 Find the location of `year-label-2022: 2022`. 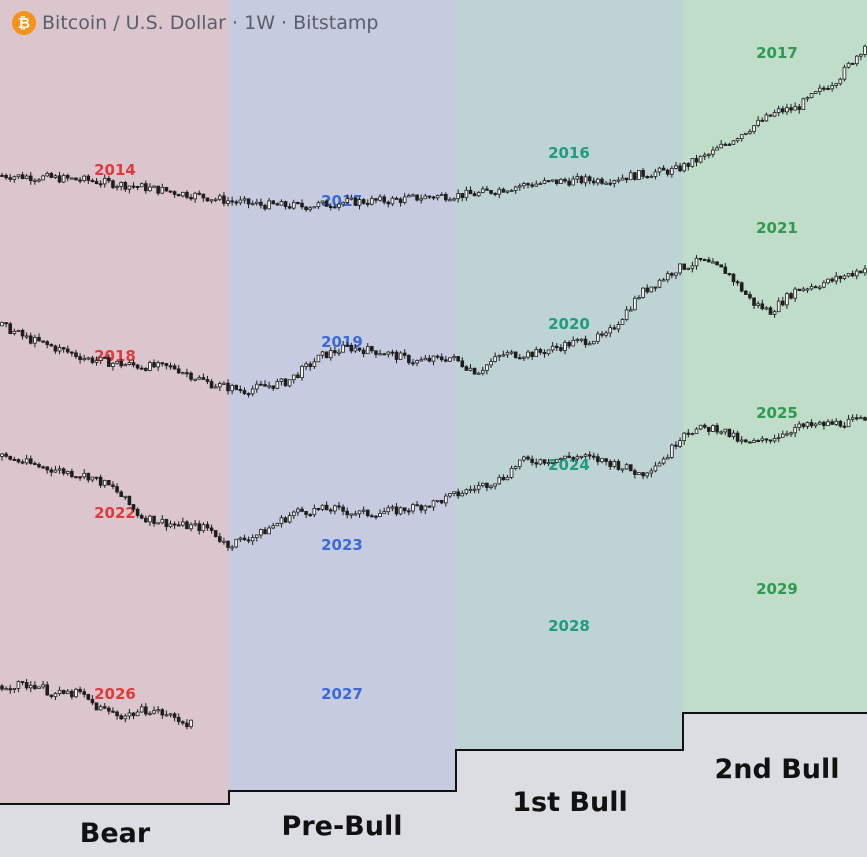

year-label-2022: 2022 is located at coordinates (115, 513).